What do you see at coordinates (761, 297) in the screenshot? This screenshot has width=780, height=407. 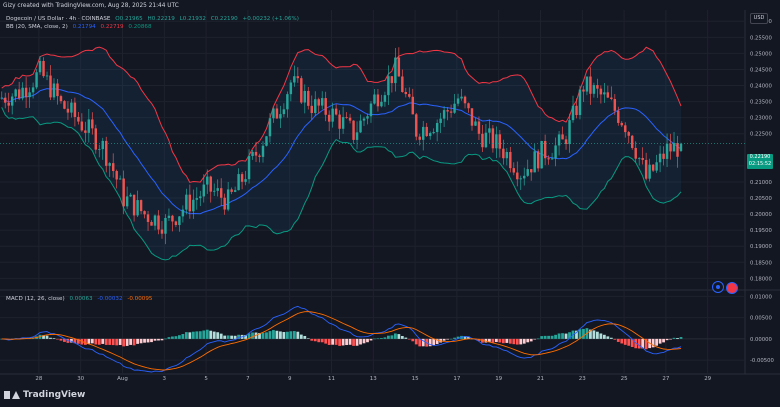 I see `macd-tick-label: 0.01000` at bounding box center [761, 297].